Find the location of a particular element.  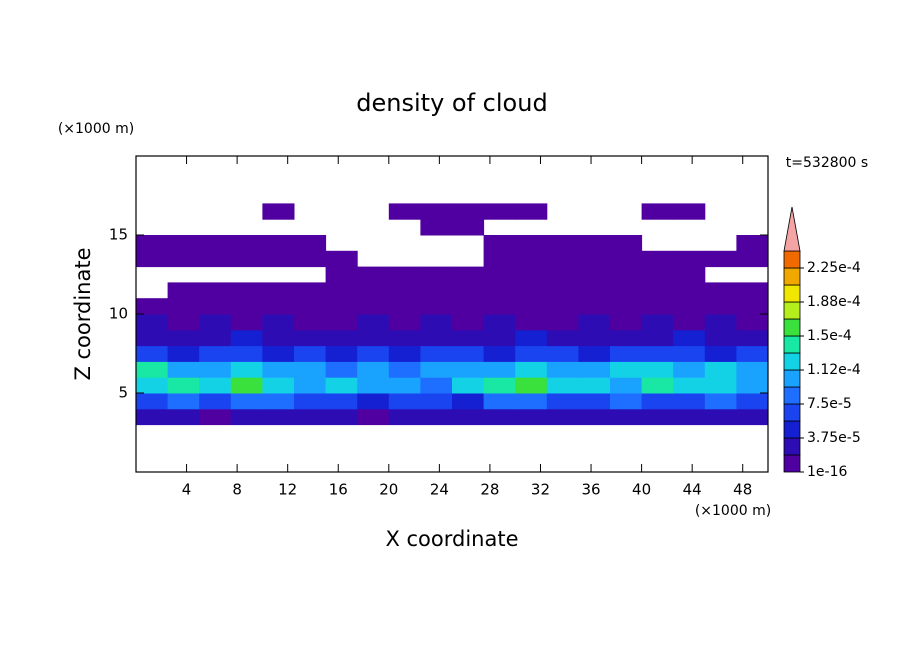

colorbar-label: 2.25e-4 is located at coordinates (834, 268).